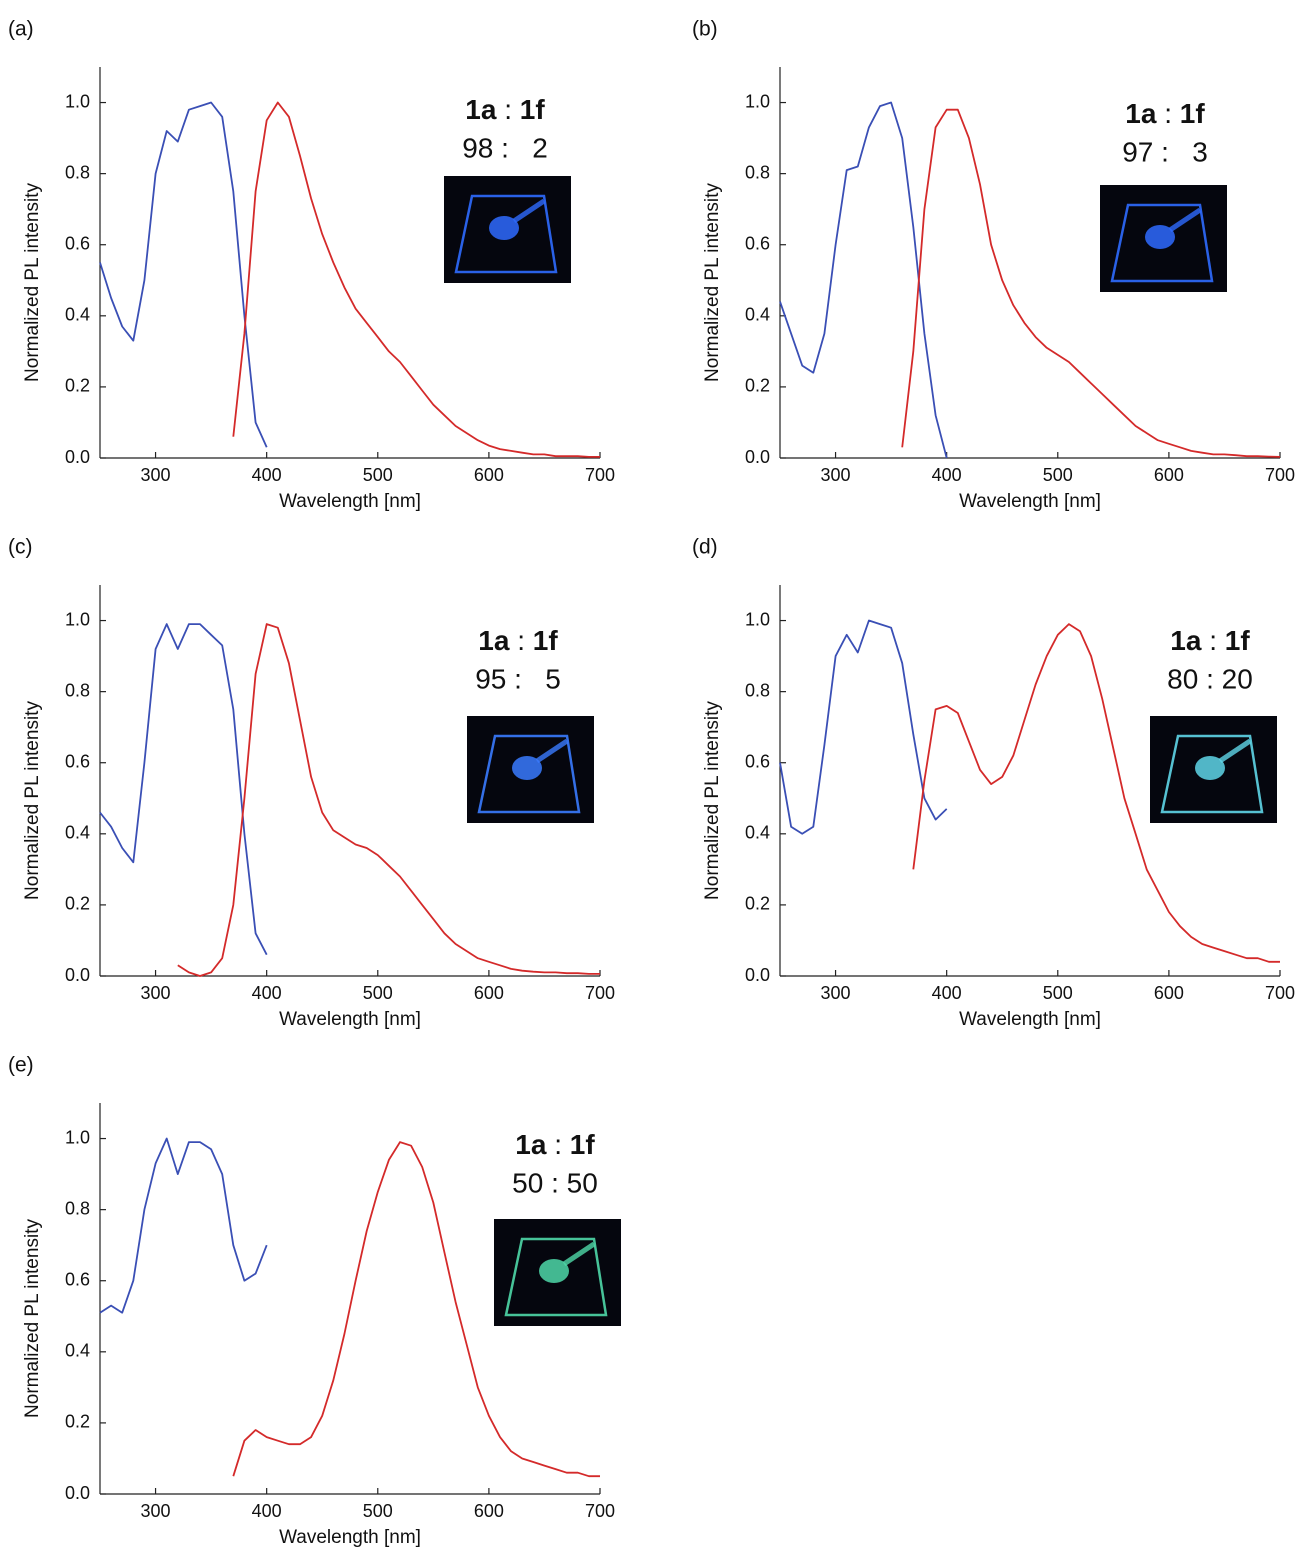  I want to click on annotation-ratio: 98 : 2, so click(505, 147).